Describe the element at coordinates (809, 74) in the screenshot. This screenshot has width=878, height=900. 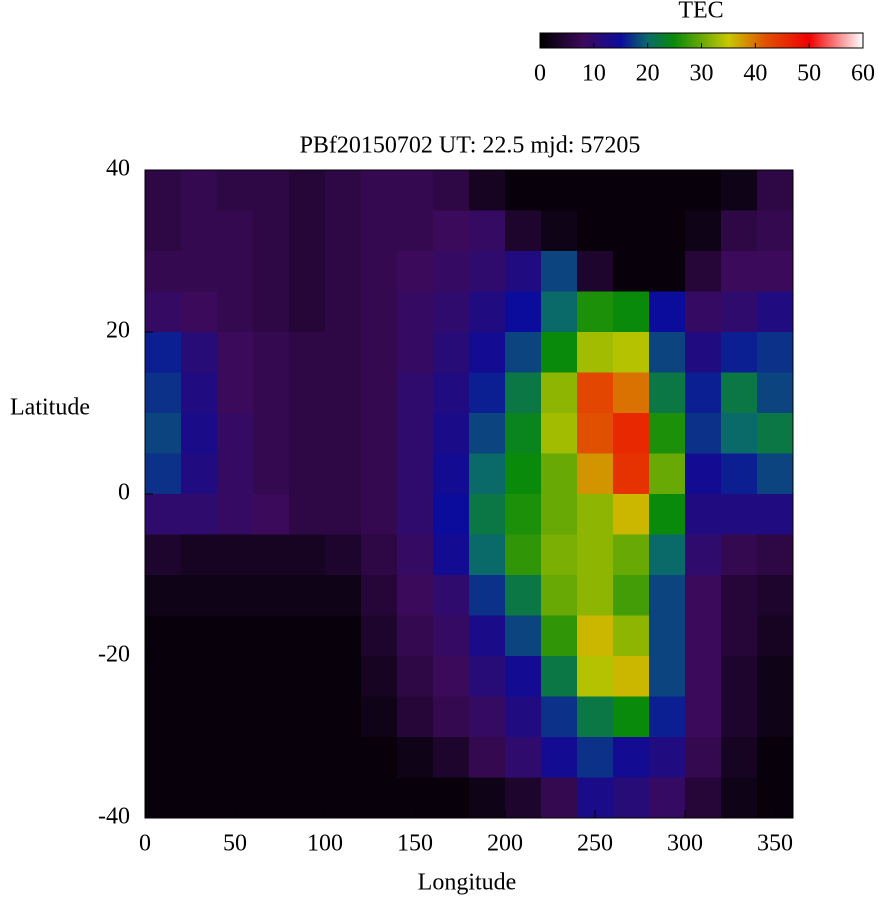
I see `colorbar-tick-label: 50` at that location.